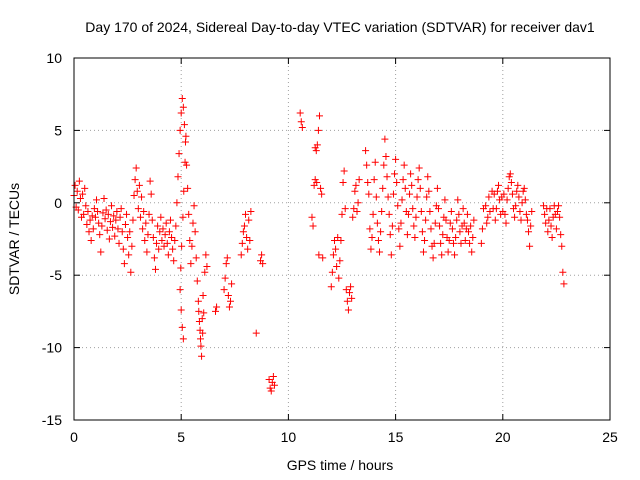 This screenshot has height=480, width=640. What do you see at coordinates (14, 239) in the screenshot?
I see `y-axis-label: SDTVAR / TECUs` at bounding box center [14, 239].